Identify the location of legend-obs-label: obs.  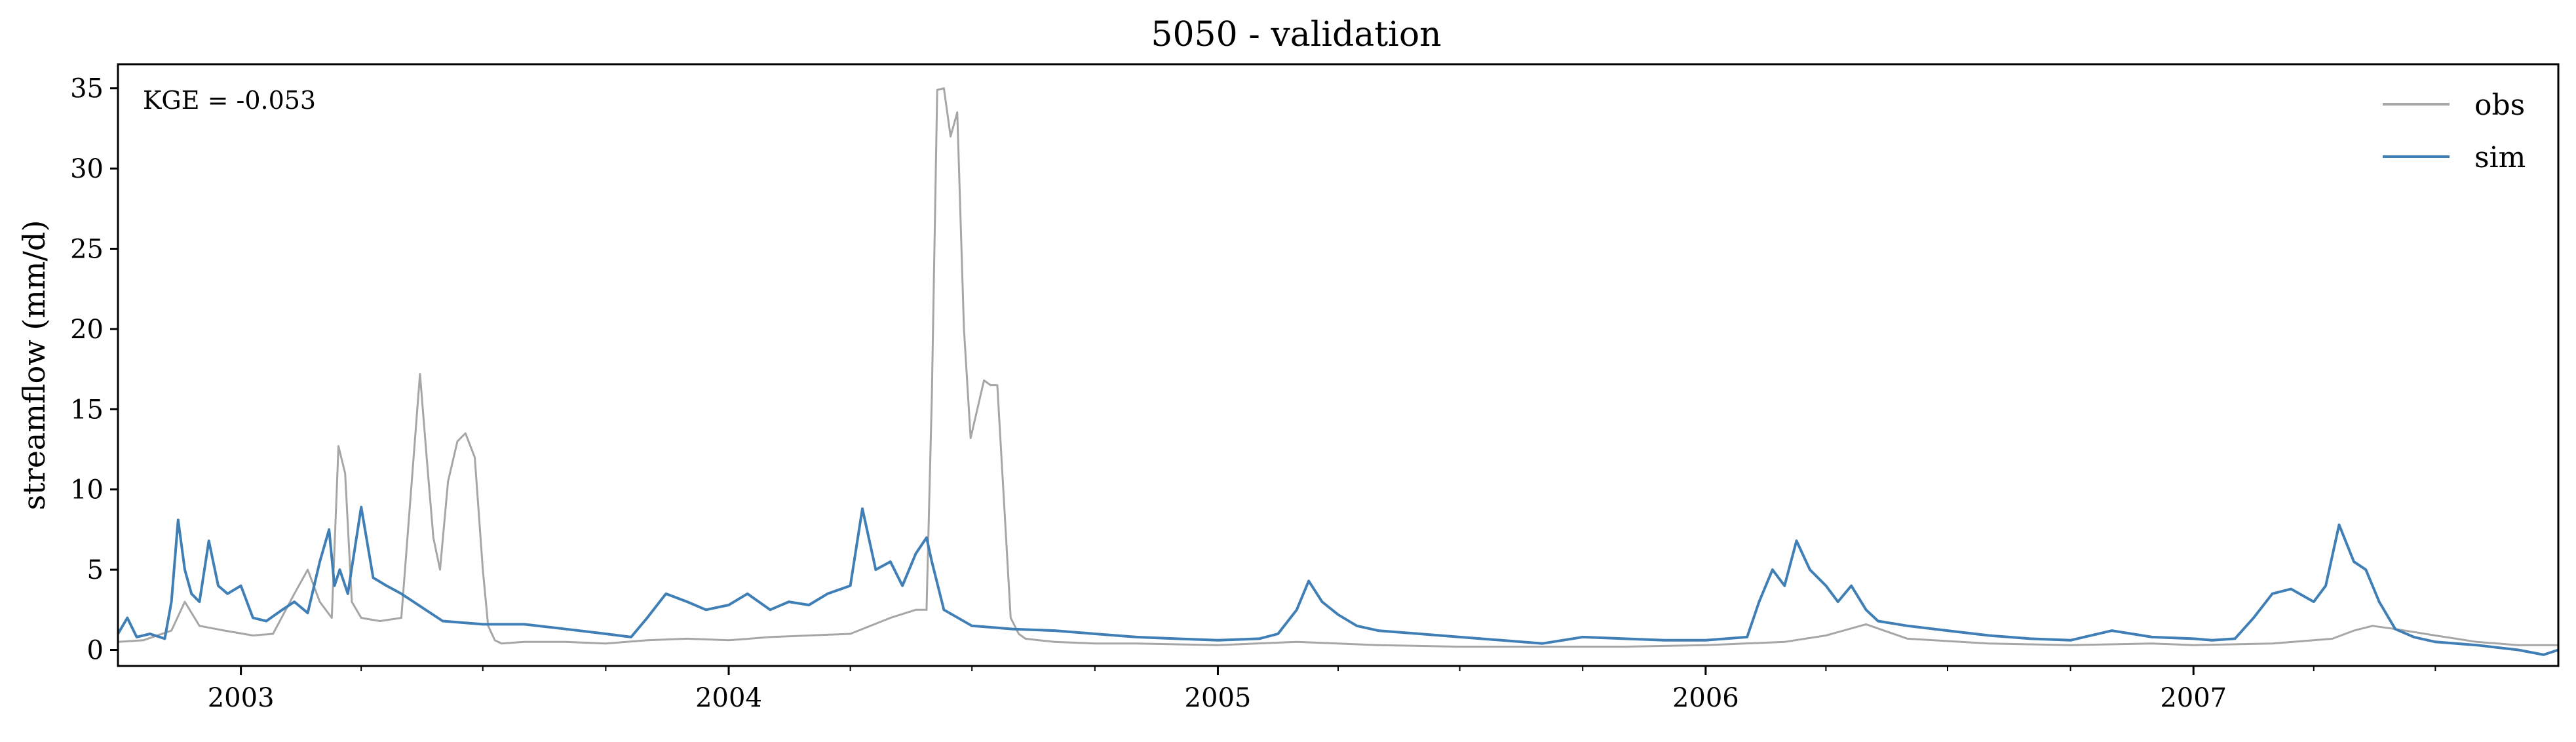
(2499, 105).